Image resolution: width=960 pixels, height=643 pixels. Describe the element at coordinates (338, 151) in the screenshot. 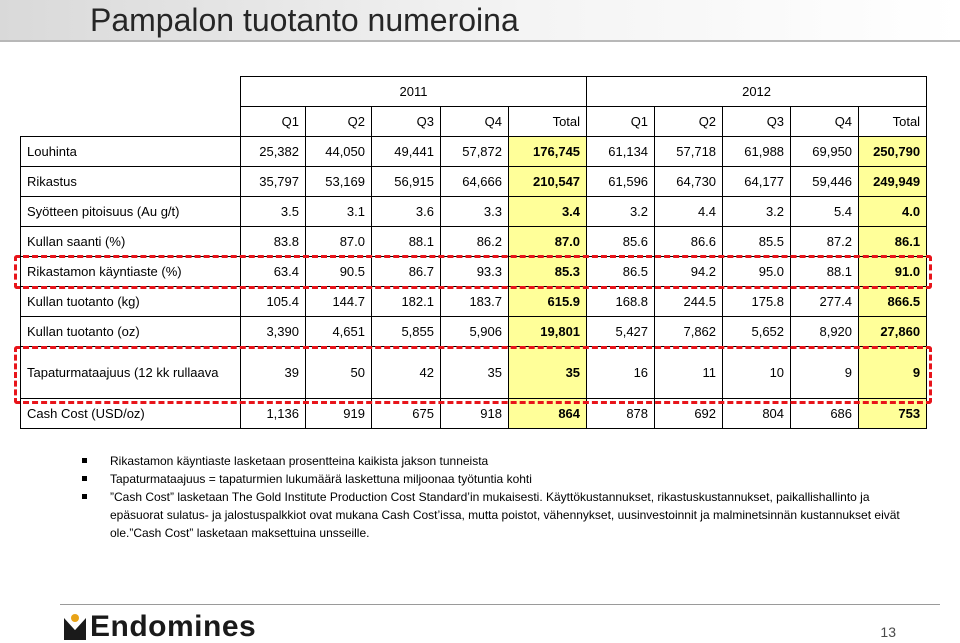

I see `value-cell: 44,050` at that location.